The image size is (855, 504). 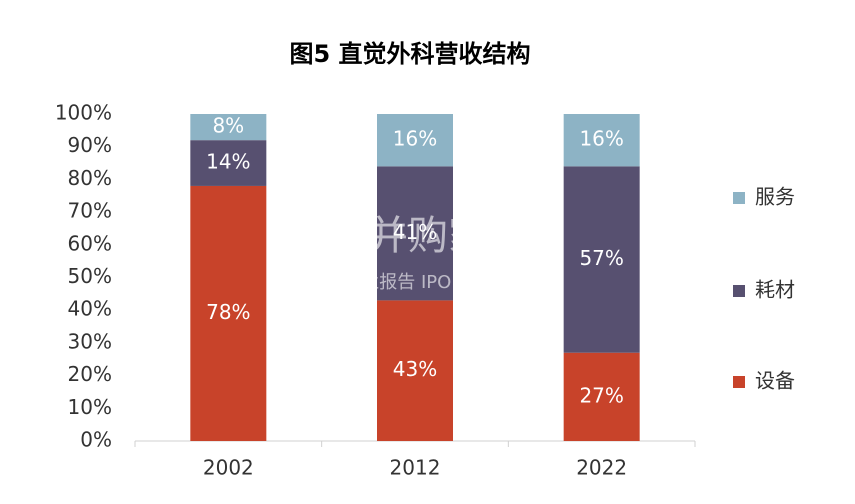 What do you see at coordinates (90, 178) in the screenshot?
I see `y-tick-label: 80%` at bounding box center [90, 178].